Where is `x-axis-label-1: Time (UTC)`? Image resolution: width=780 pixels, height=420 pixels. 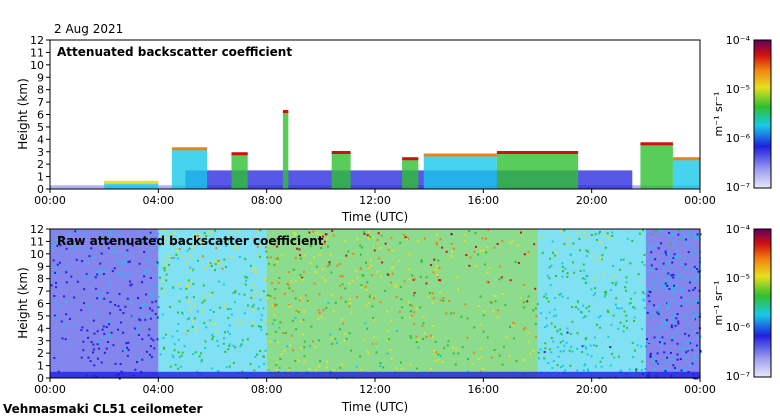
x-axis-label-1: Time (UTC) is located at coordinates (374, 217).